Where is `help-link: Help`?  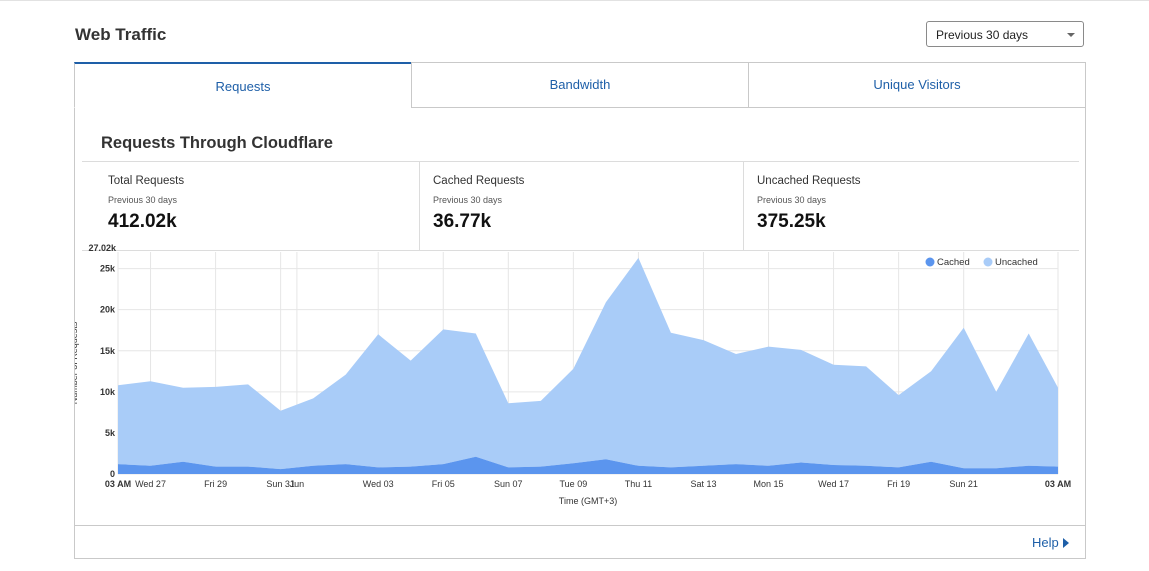
help-link: Help is located at coordinates (1050, 542).